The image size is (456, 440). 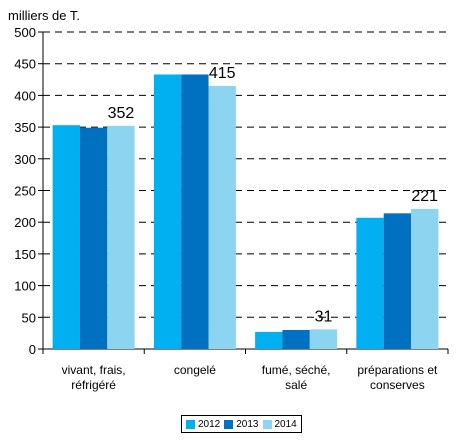 I want to click on y-tick-label: 500, so click(x=25, y=32).